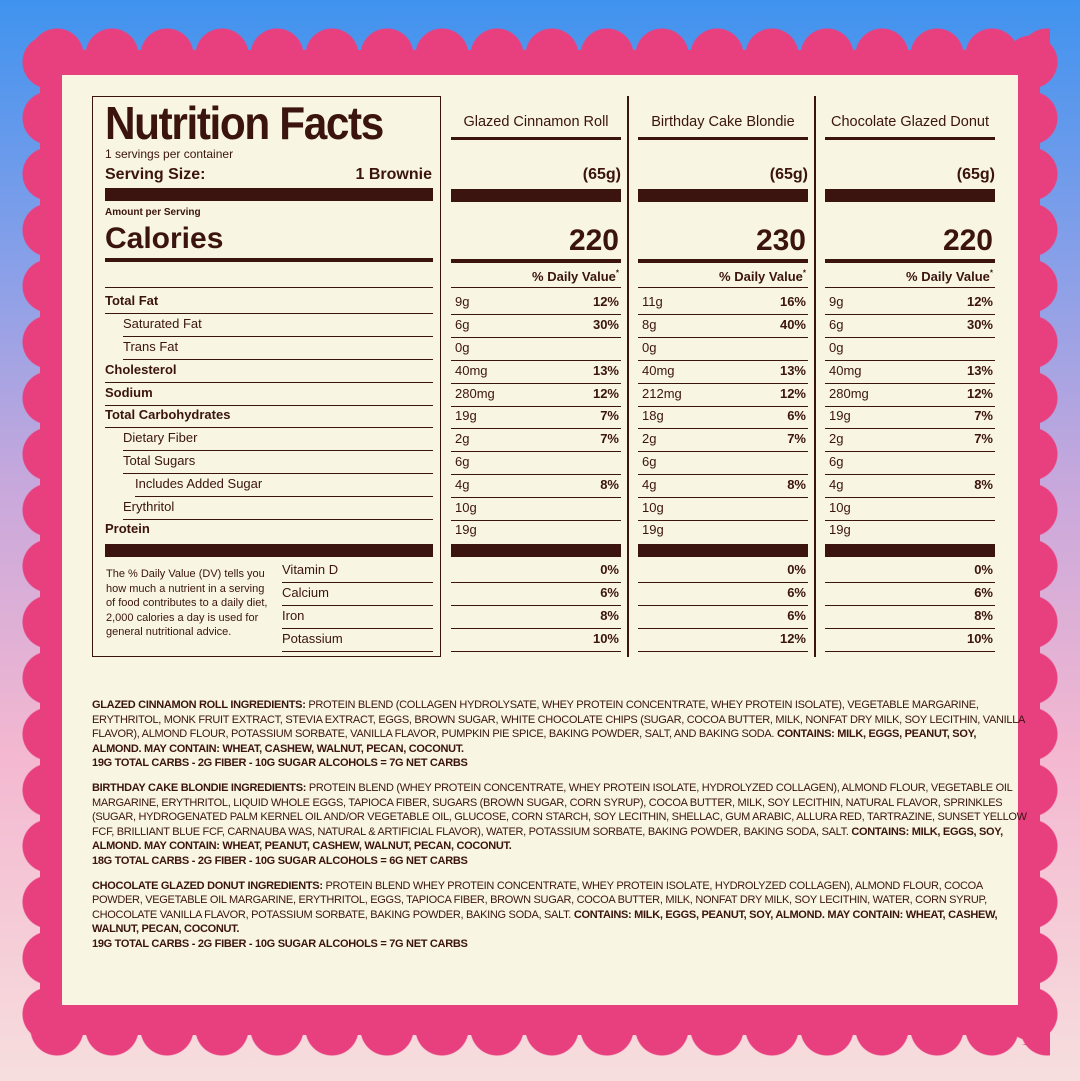 The image size is (1080, 1081). Describe the element at coordinates (593, 240) in the screenshot. I see `calories-value: 220` at that location.